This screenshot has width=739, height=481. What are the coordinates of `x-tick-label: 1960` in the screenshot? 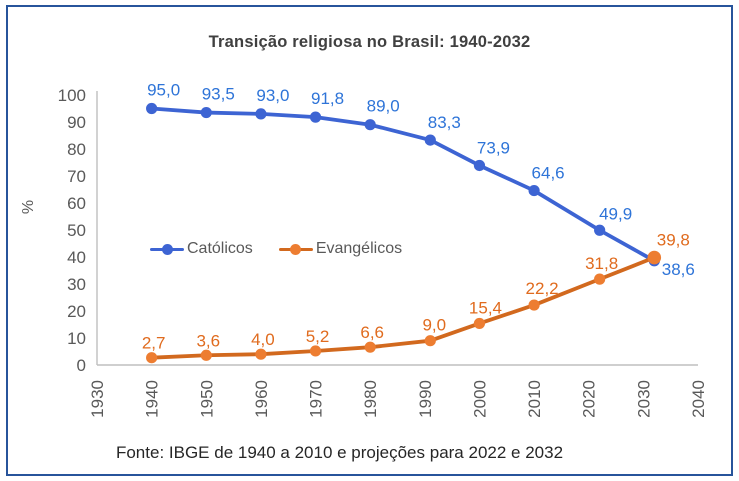 It's located at (261, 399).